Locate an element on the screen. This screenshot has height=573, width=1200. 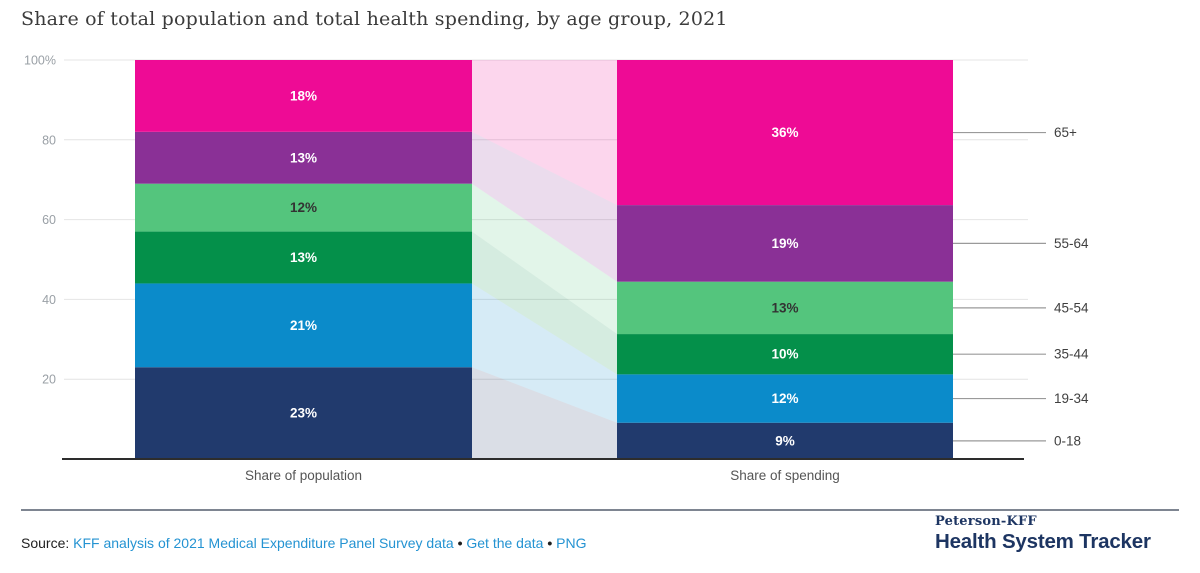
data-label-population-65+: 18% is located at coordinates (303, 95).